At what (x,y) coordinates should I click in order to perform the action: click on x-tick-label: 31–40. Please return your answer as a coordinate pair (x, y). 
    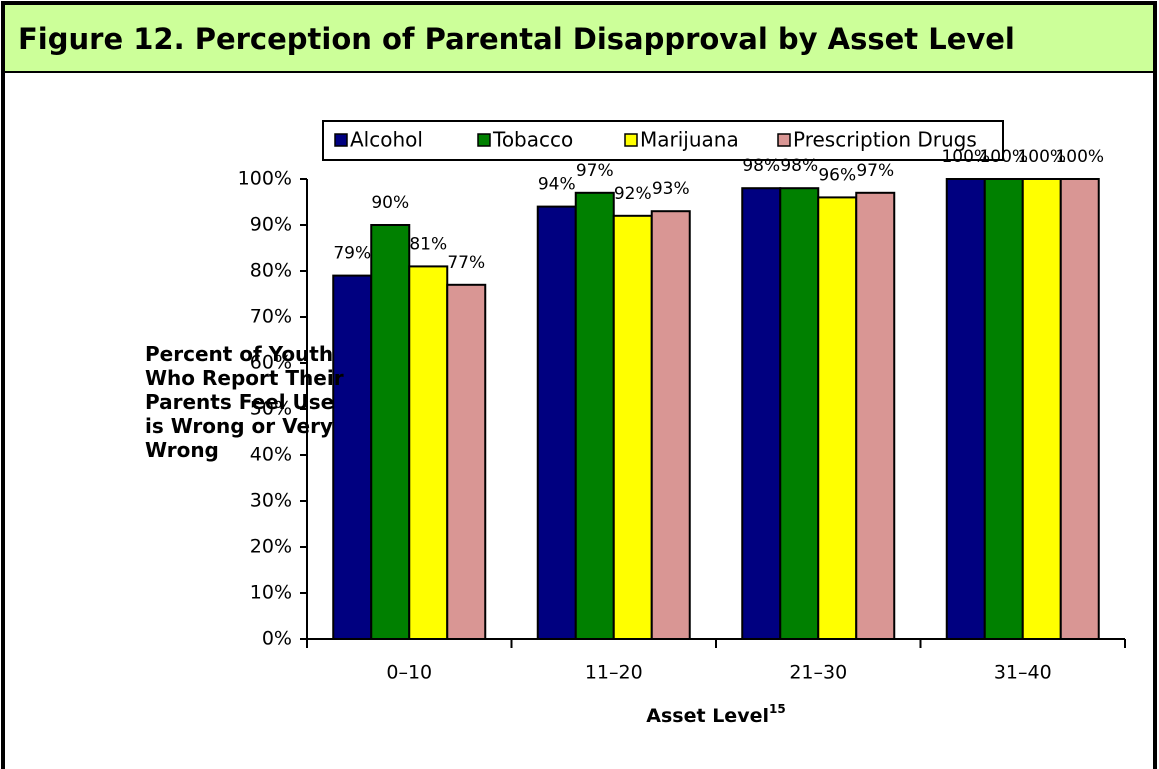
    Looking at the image, I should click on (1023, 673).